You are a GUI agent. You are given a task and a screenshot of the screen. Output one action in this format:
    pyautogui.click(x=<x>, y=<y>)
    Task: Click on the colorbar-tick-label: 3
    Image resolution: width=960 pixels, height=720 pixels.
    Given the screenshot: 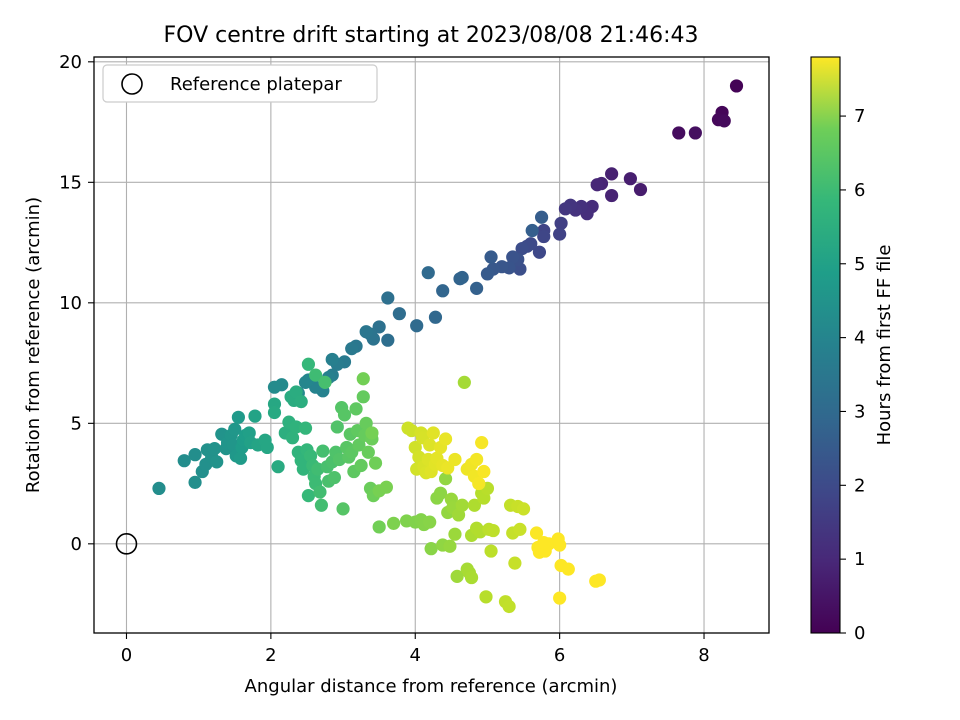 What is the action you would take?
    pyautogui.click(x=859, y=411)
    